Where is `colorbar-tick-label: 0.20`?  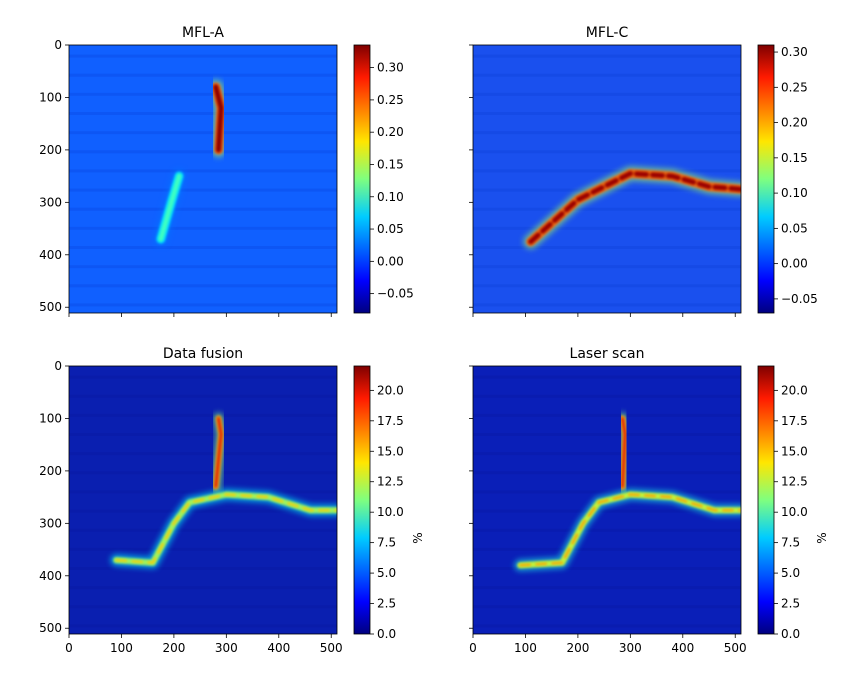 colorbar-tick-label: 0.20 is located at coordinates (794, 123).